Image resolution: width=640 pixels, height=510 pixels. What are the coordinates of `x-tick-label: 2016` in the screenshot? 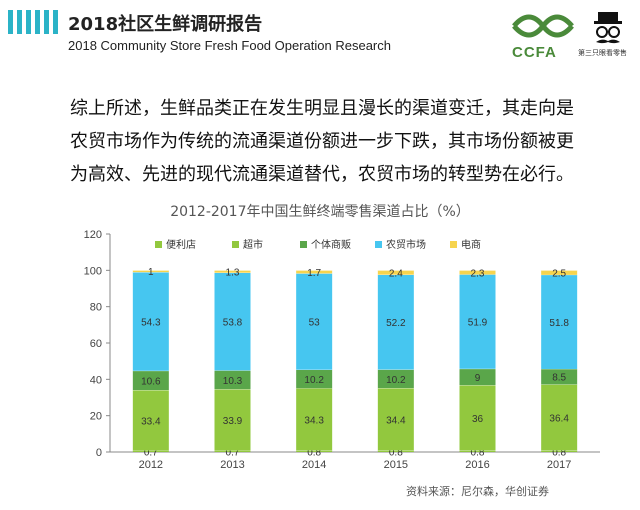 It's located at (477, 465).